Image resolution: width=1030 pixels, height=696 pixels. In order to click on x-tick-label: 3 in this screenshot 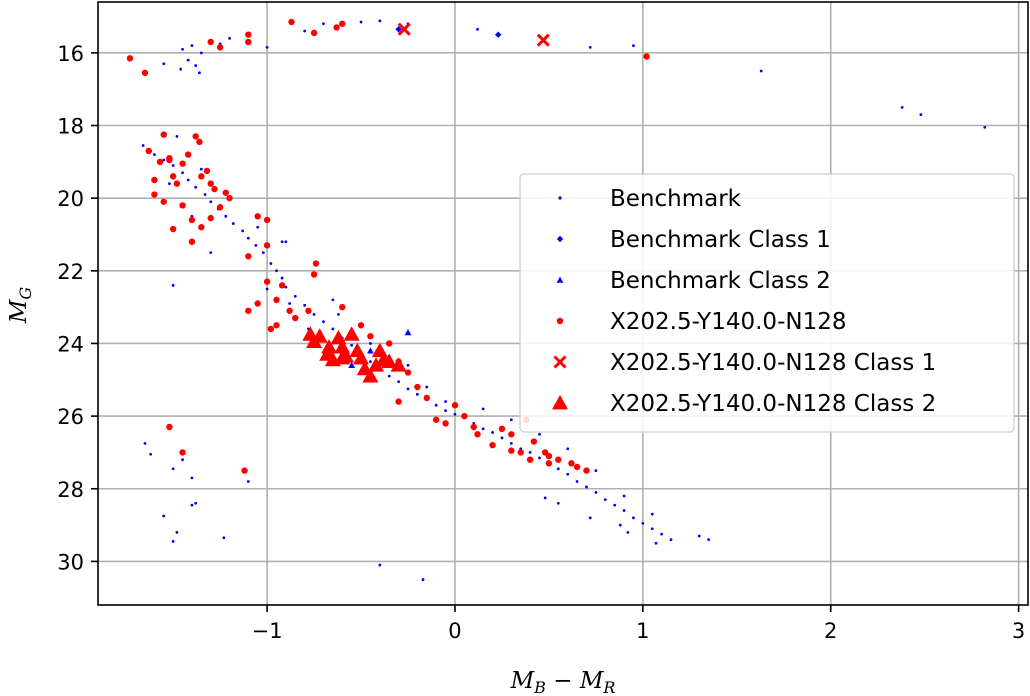, I will do `click(1018, 631)`.